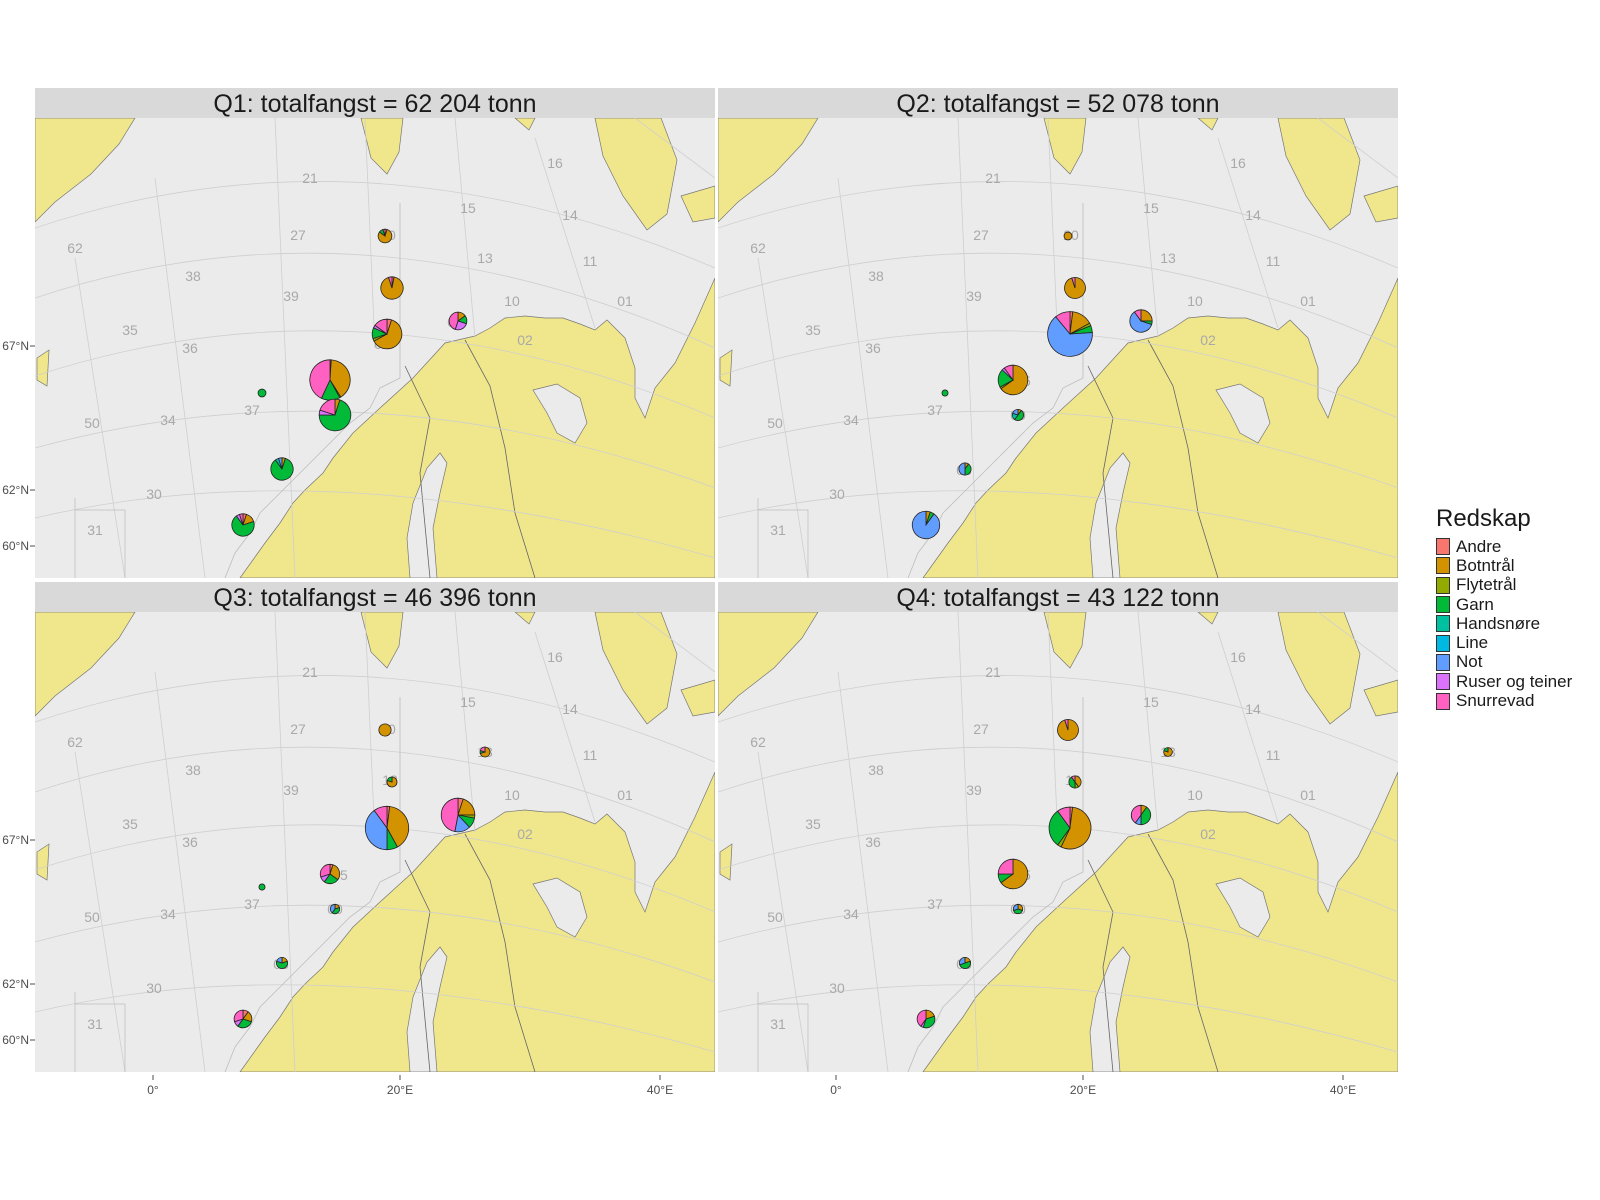  Describe the element at coordinates (1518, 642) in the screenshot. I see `legend-item: Line` at that location.